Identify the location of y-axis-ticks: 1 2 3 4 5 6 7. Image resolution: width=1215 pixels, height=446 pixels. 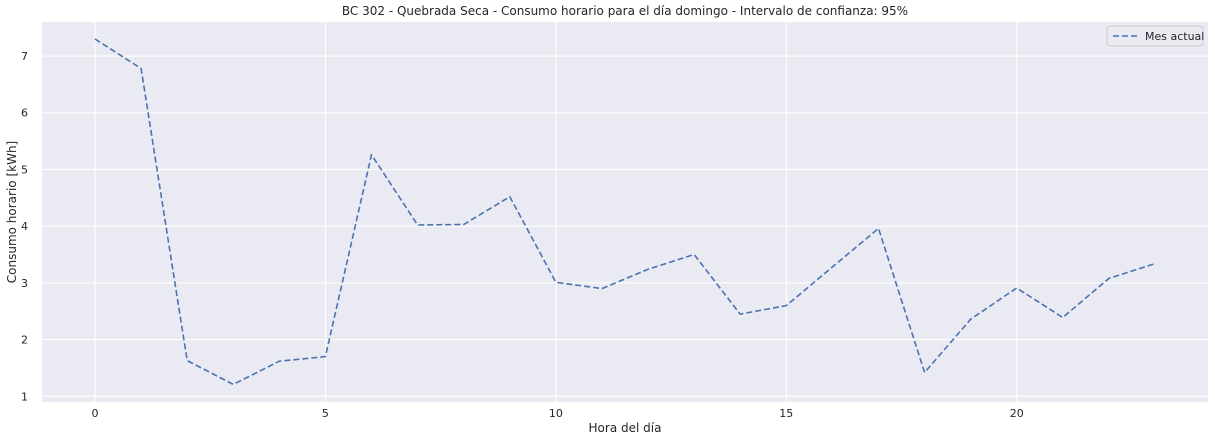
(24, 226).